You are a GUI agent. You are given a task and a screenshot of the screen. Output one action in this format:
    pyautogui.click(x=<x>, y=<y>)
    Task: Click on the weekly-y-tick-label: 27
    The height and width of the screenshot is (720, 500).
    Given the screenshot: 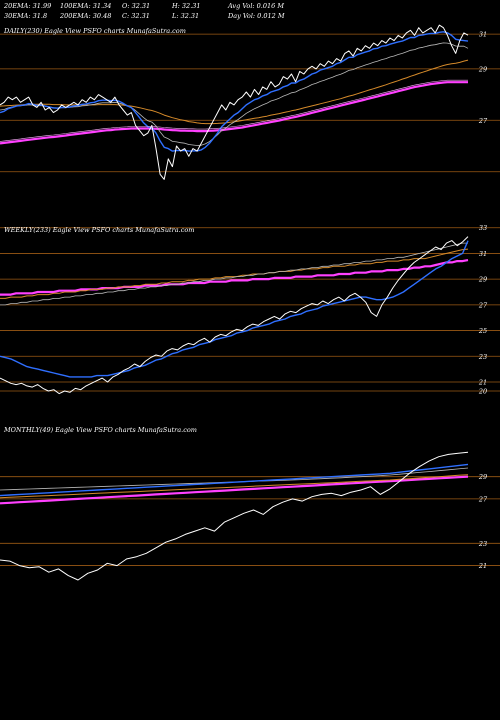 What is the action you would take?
    pyautogui.click(x=483, y=305)
    